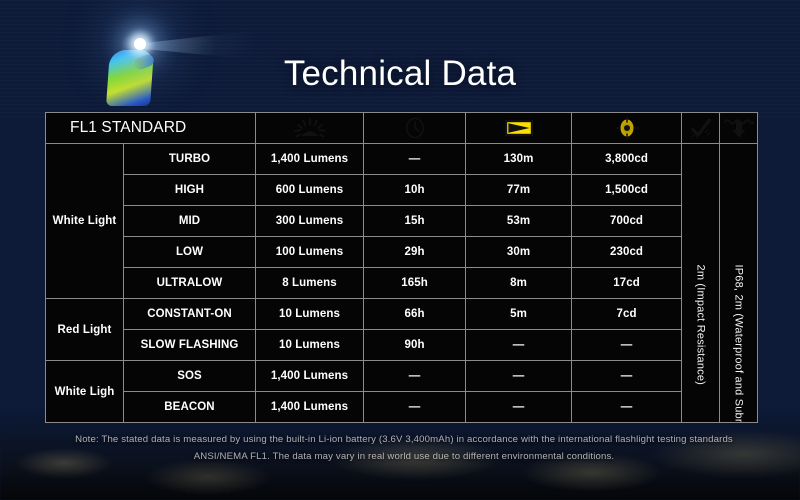 This screenshot has width=800, height=500. I want to click on runtime-value: 15h, so click(415, 221).